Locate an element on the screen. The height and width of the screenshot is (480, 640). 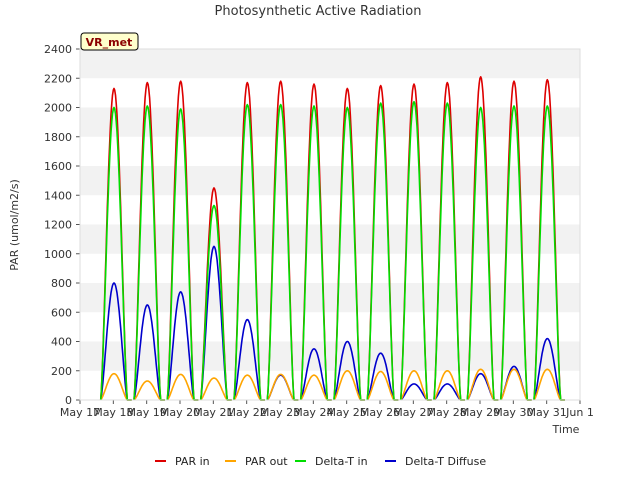
annotation-badge: VR_met is located at coordinates (109, 41).